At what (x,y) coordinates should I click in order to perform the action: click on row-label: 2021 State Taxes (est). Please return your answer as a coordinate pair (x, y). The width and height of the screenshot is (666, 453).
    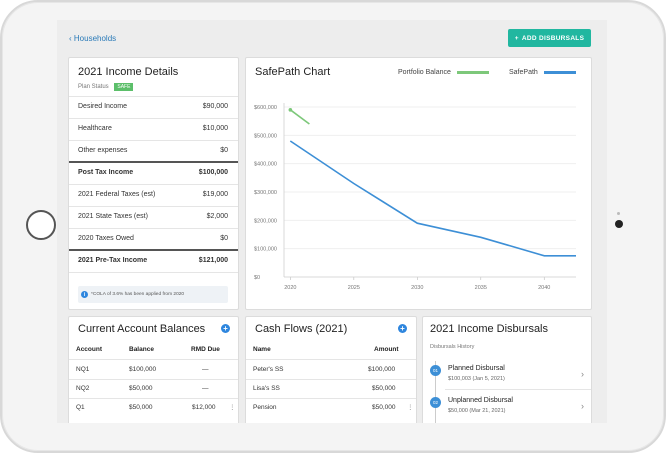
    Looking at the image, I should click on (113, 216).